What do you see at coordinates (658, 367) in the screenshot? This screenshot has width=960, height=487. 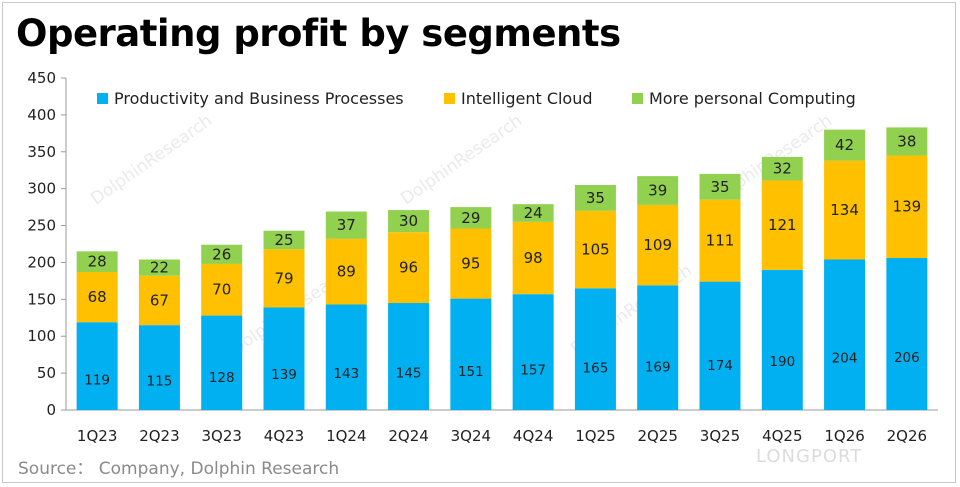 I see `data-label: 169` at bounding box center [658, 367].